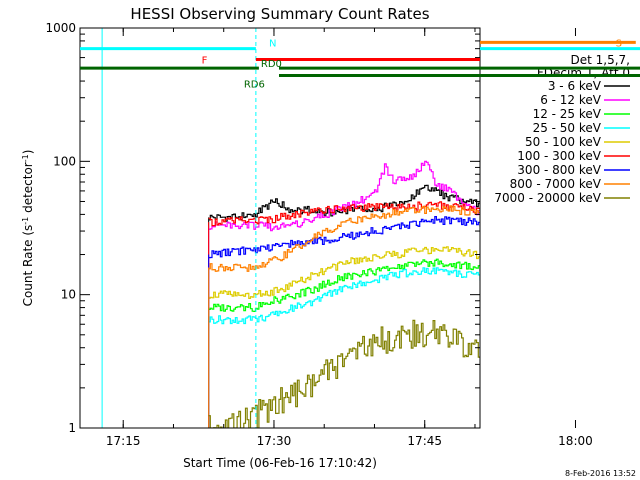 This screenshot has height=480, width=640. What do you see at coordinates (25, 158) in the screenshot?
I see `y-axis-label-sup-2: -1` at bounding box center [25, 158].